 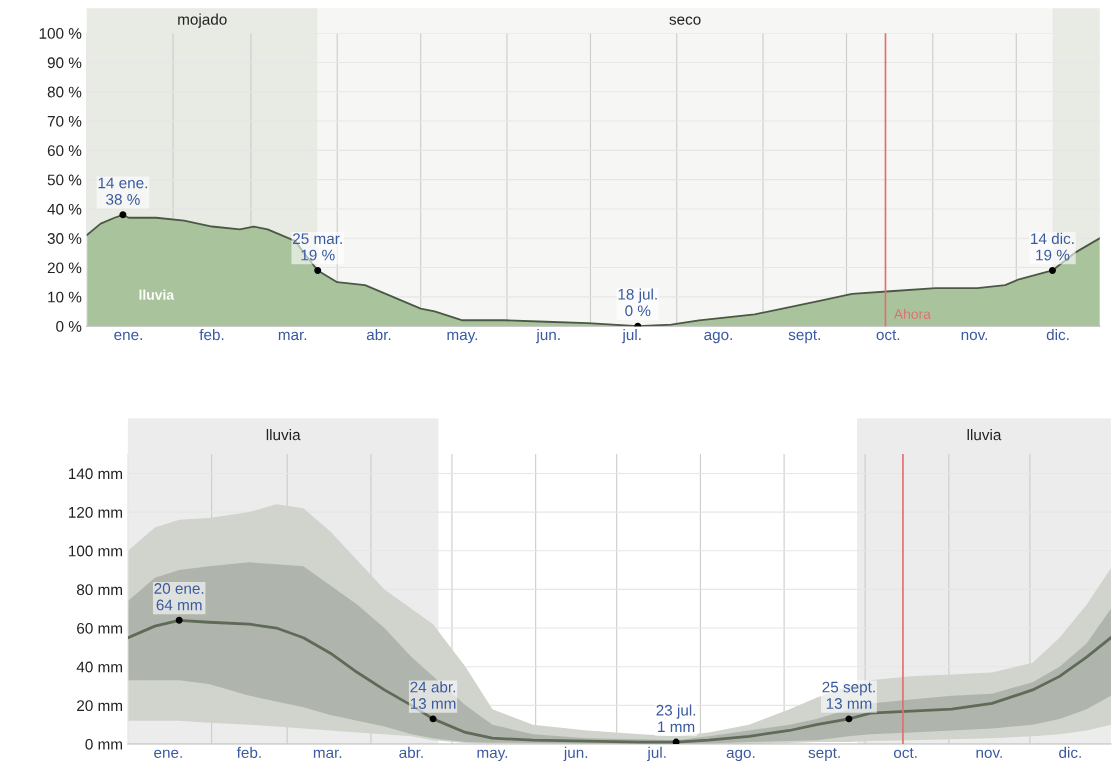 What do you see at coordinates (676, 718) in the screenshot?
I see `annotation: 23 jul. 1 mm` at bounding box center [676, 718].